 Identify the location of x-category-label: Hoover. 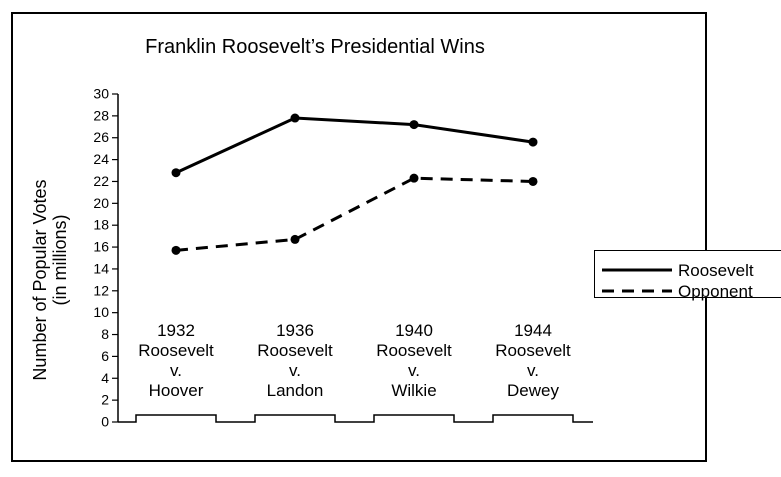
(176, 390).